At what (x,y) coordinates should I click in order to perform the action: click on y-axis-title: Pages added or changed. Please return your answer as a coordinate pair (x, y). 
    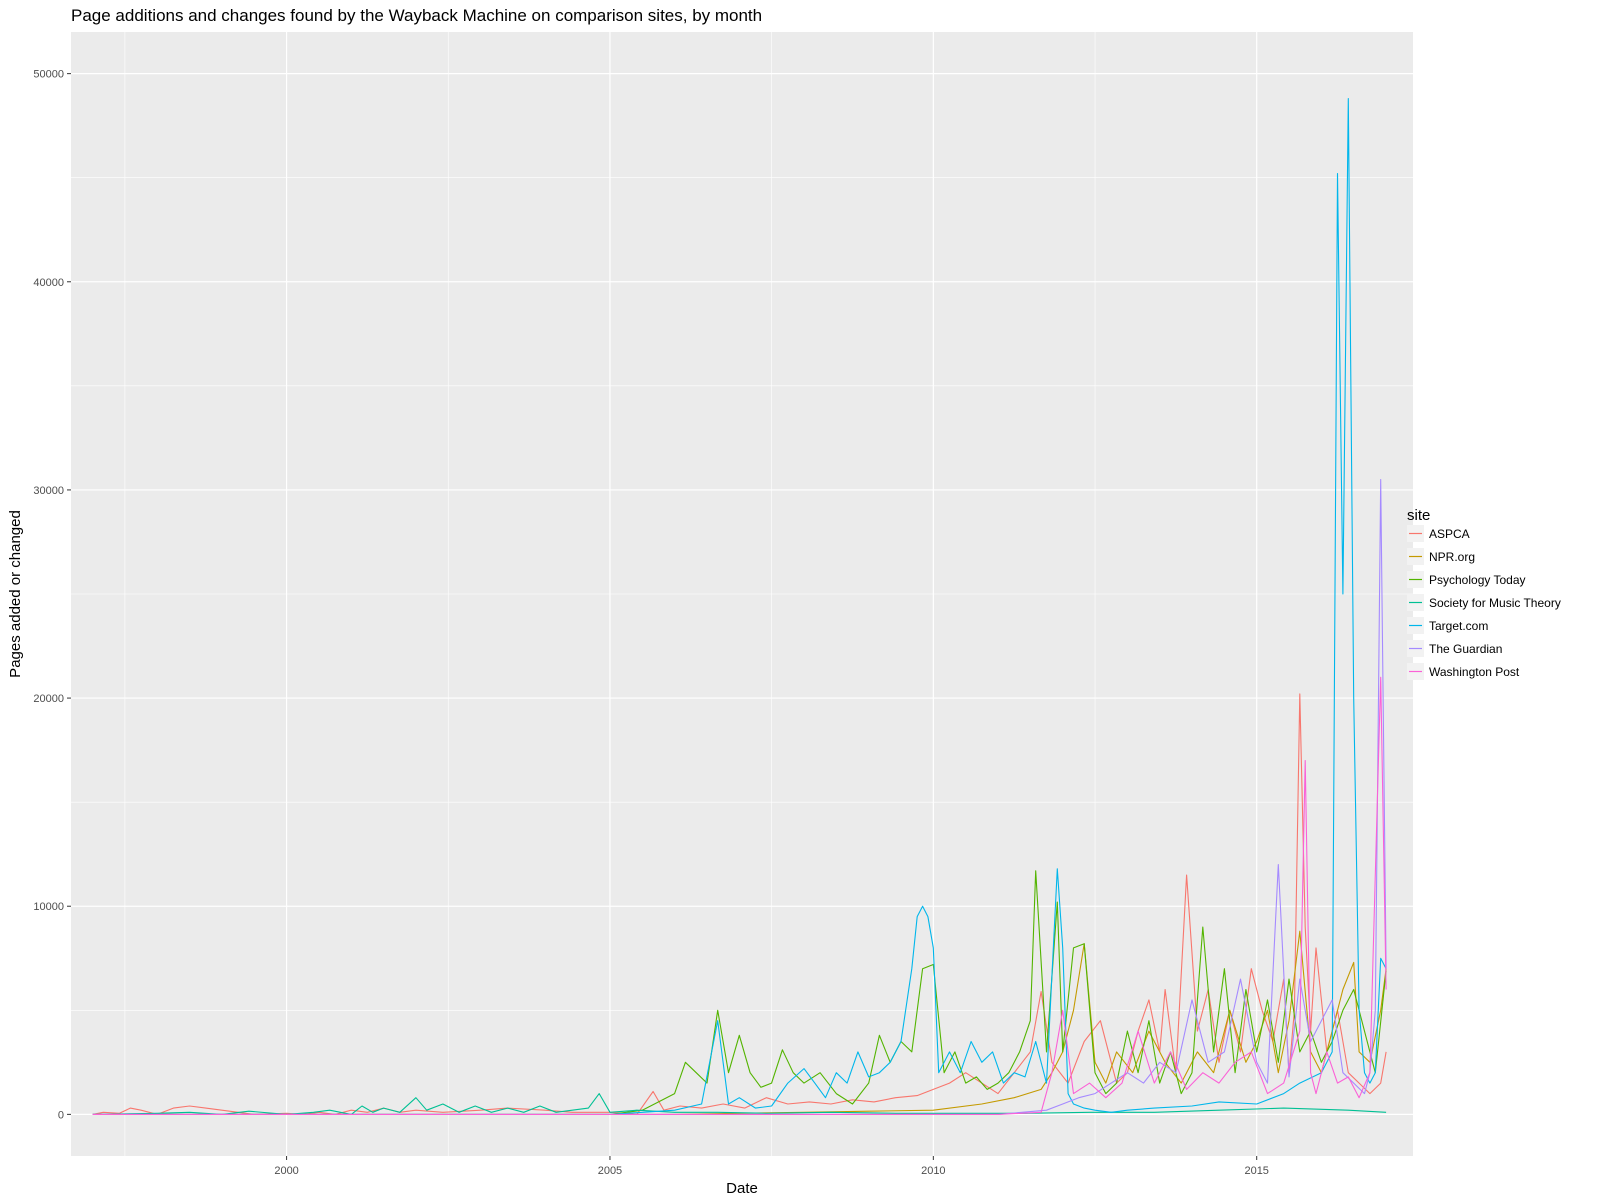
    Looking at the image, I should click on (15, 594).